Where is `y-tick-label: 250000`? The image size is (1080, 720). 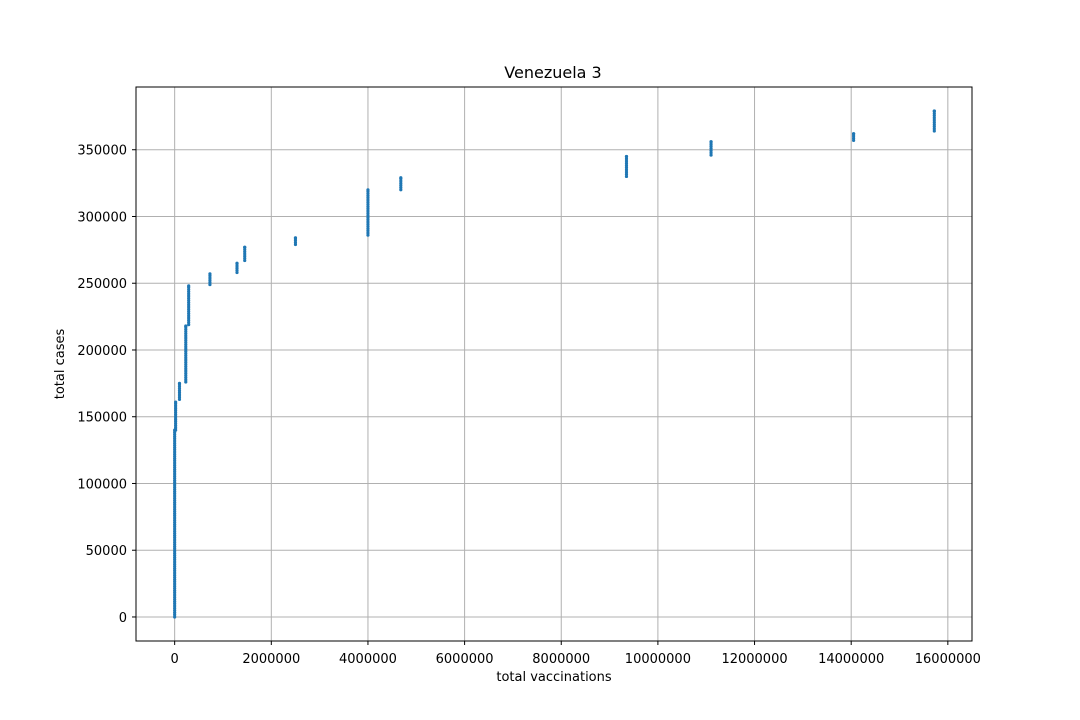
y-tick-label: 250000 is located at coordinates (102, 284).